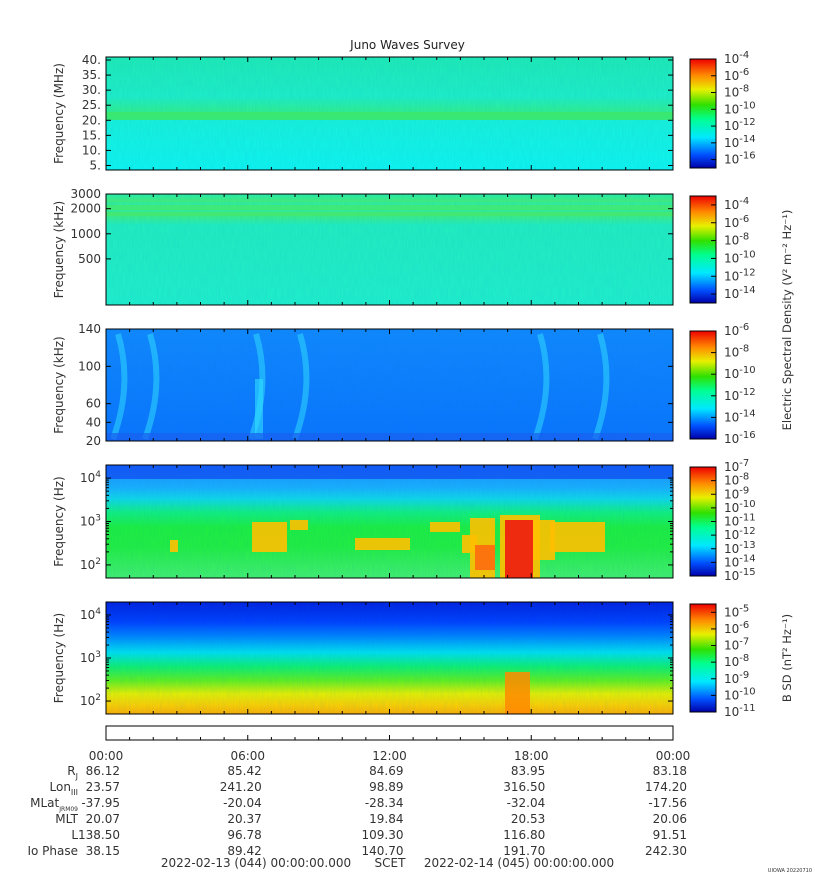  What do you see at coordinates (100, 803) in the screenshot?
I see `ephemeris-value: -37.95` at bounding box center [100, 803].